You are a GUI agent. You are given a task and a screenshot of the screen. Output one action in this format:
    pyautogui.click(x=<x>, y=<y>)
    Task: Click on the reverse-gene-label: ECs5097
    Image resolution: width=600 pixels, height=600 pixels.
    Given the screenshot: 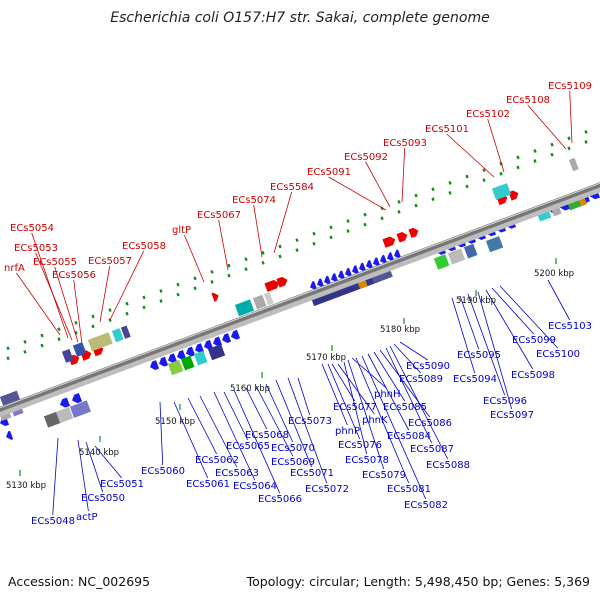 What is the action you would take?
    pyautogui.click(x=512, y=415)
    